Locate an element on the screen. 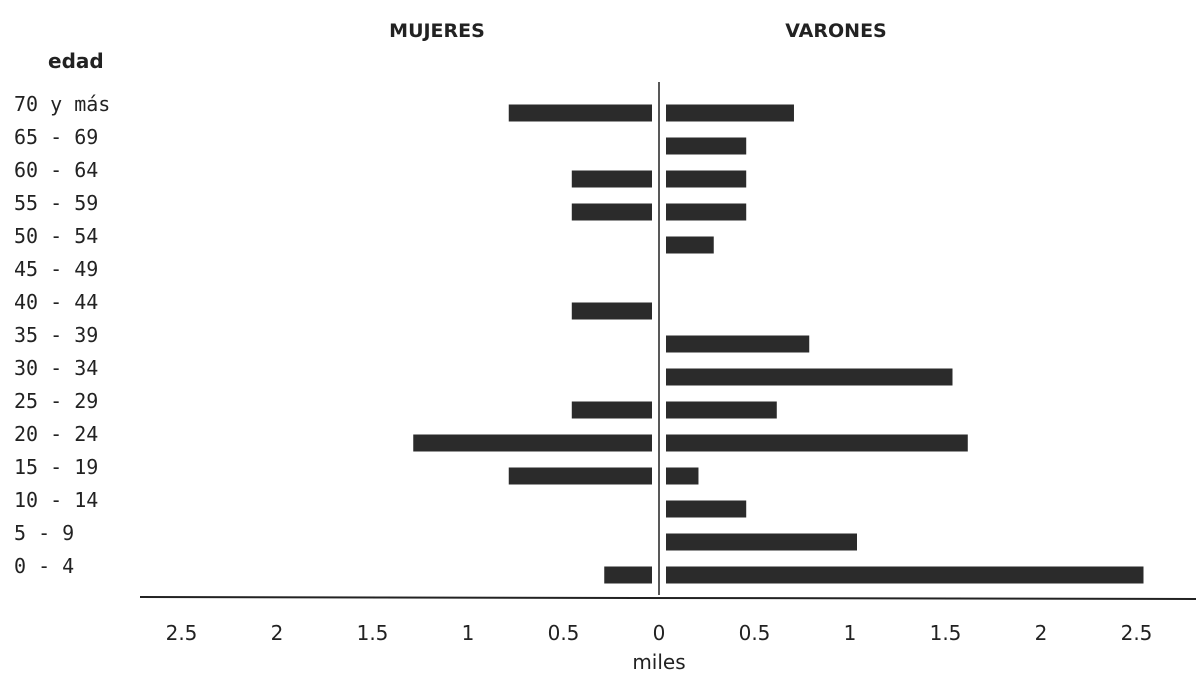 The height and width of the screenshot is (675, 1196). y-tick-label: 0 - 4 is located at coordinates (44, 566).